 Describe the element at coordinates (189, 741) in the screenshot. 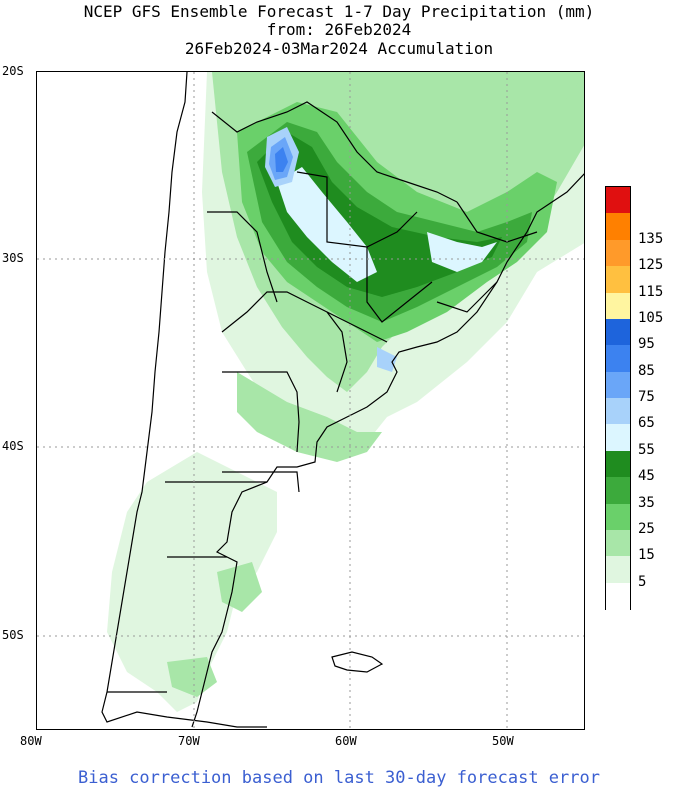

I see `lon-label-70w: 70W` at that location.